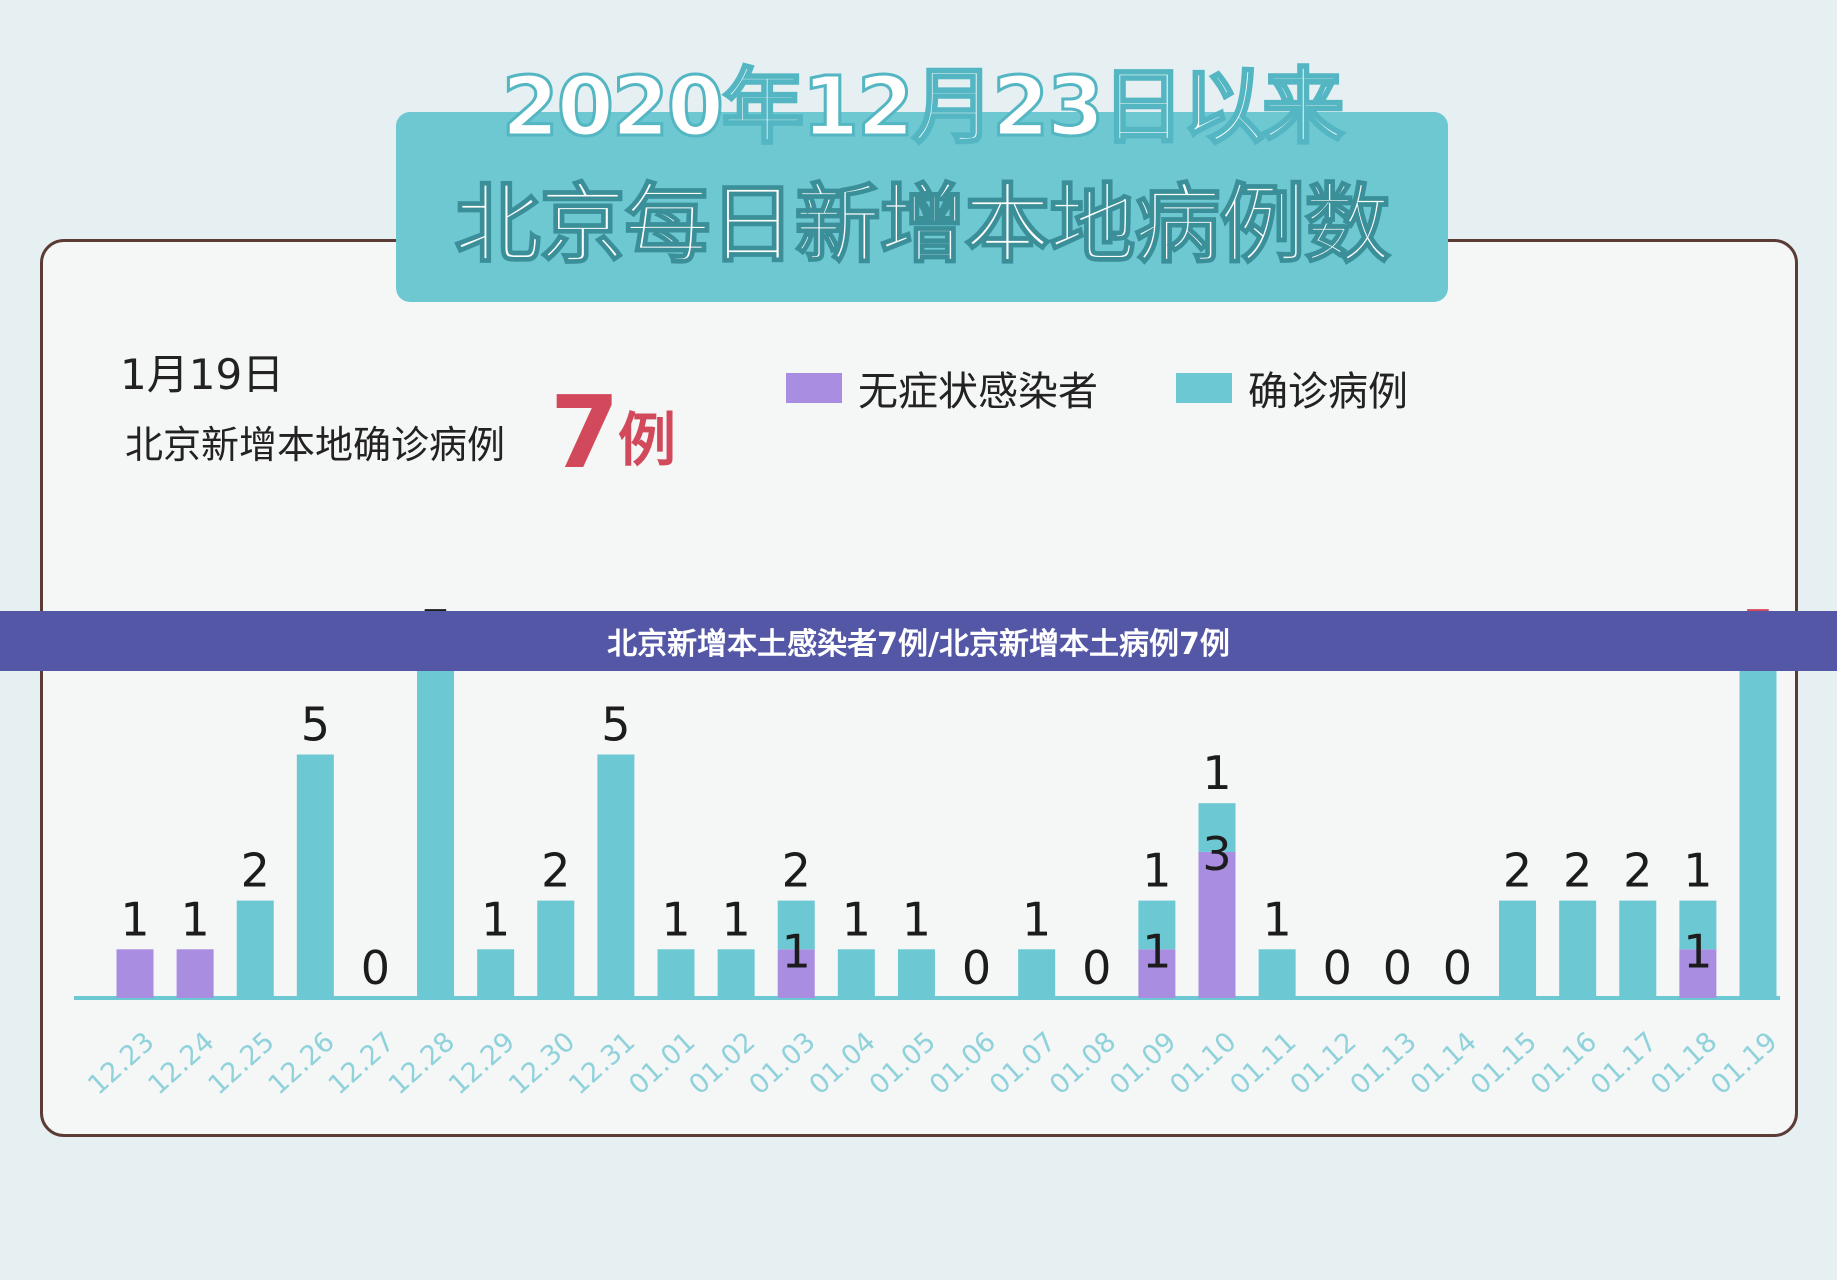  What do you see at coordinates (1504, 1063) in the screenshot?
I see `x-tick-label: 01.15` at bounding box center [1504, 1063].